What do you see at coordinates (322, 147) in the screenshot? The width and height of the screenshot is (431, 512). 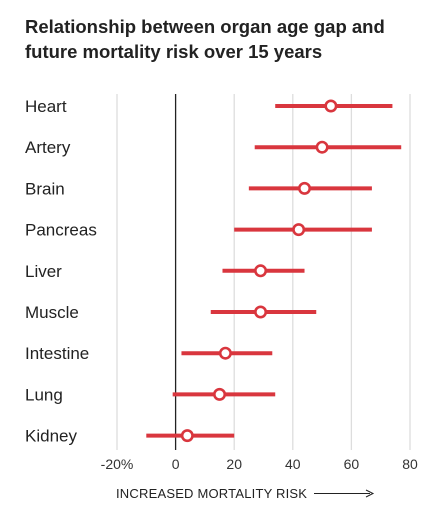 I see `marker-artery` at bounding box center [322, 147].